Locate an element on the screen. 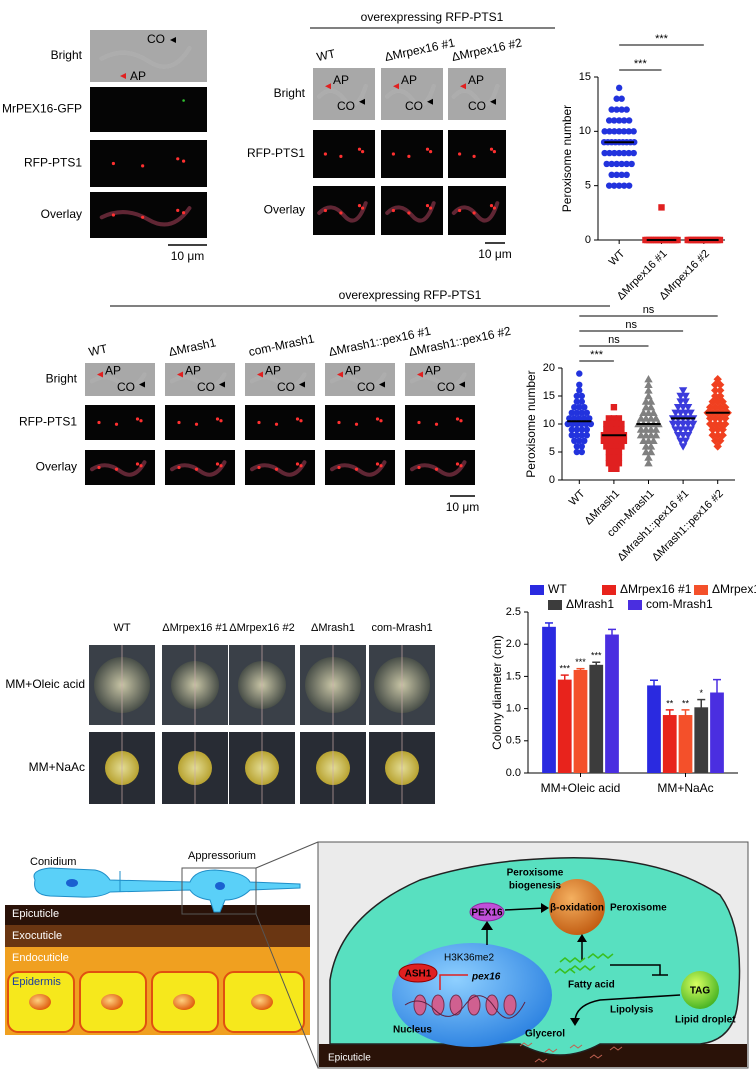  appressorium-label: Appressorium is located at coordinates (222, 856).